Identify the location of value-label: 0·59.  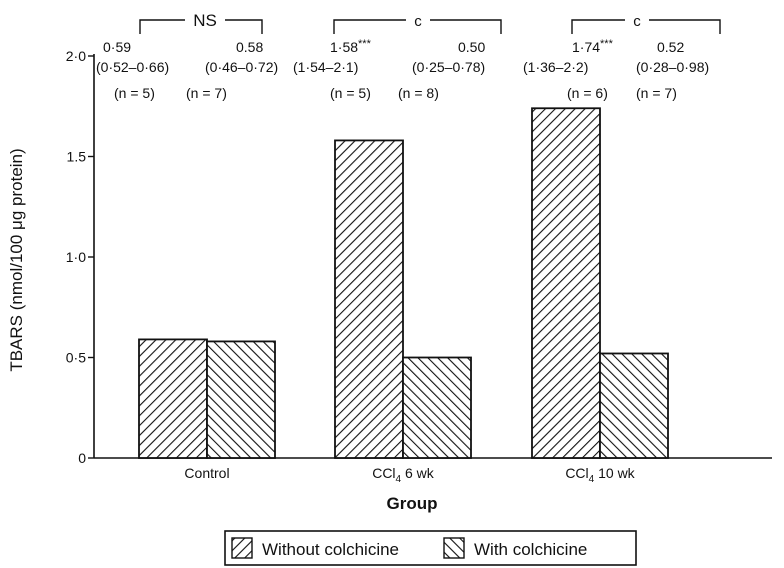
(117, 47).